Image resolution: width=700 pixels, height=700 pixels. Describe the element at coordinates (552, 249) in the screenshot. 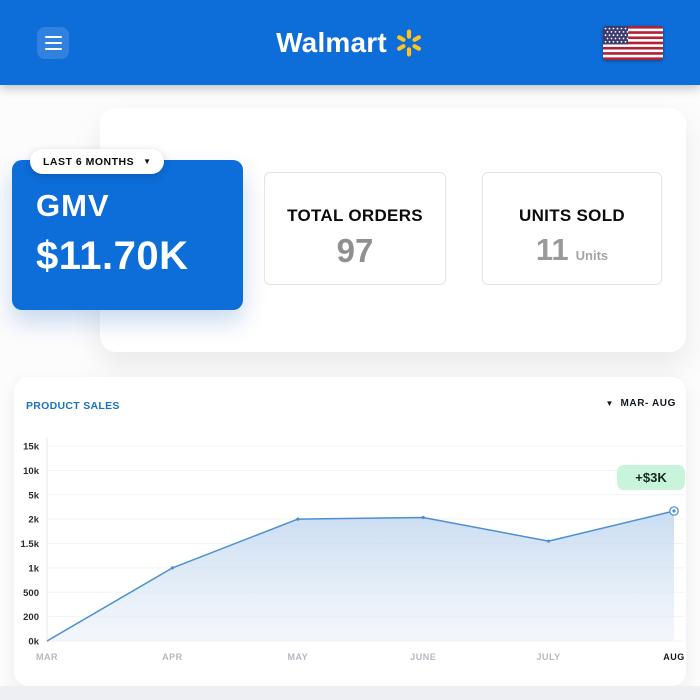

I see `units-sold-value: 11` at that location.